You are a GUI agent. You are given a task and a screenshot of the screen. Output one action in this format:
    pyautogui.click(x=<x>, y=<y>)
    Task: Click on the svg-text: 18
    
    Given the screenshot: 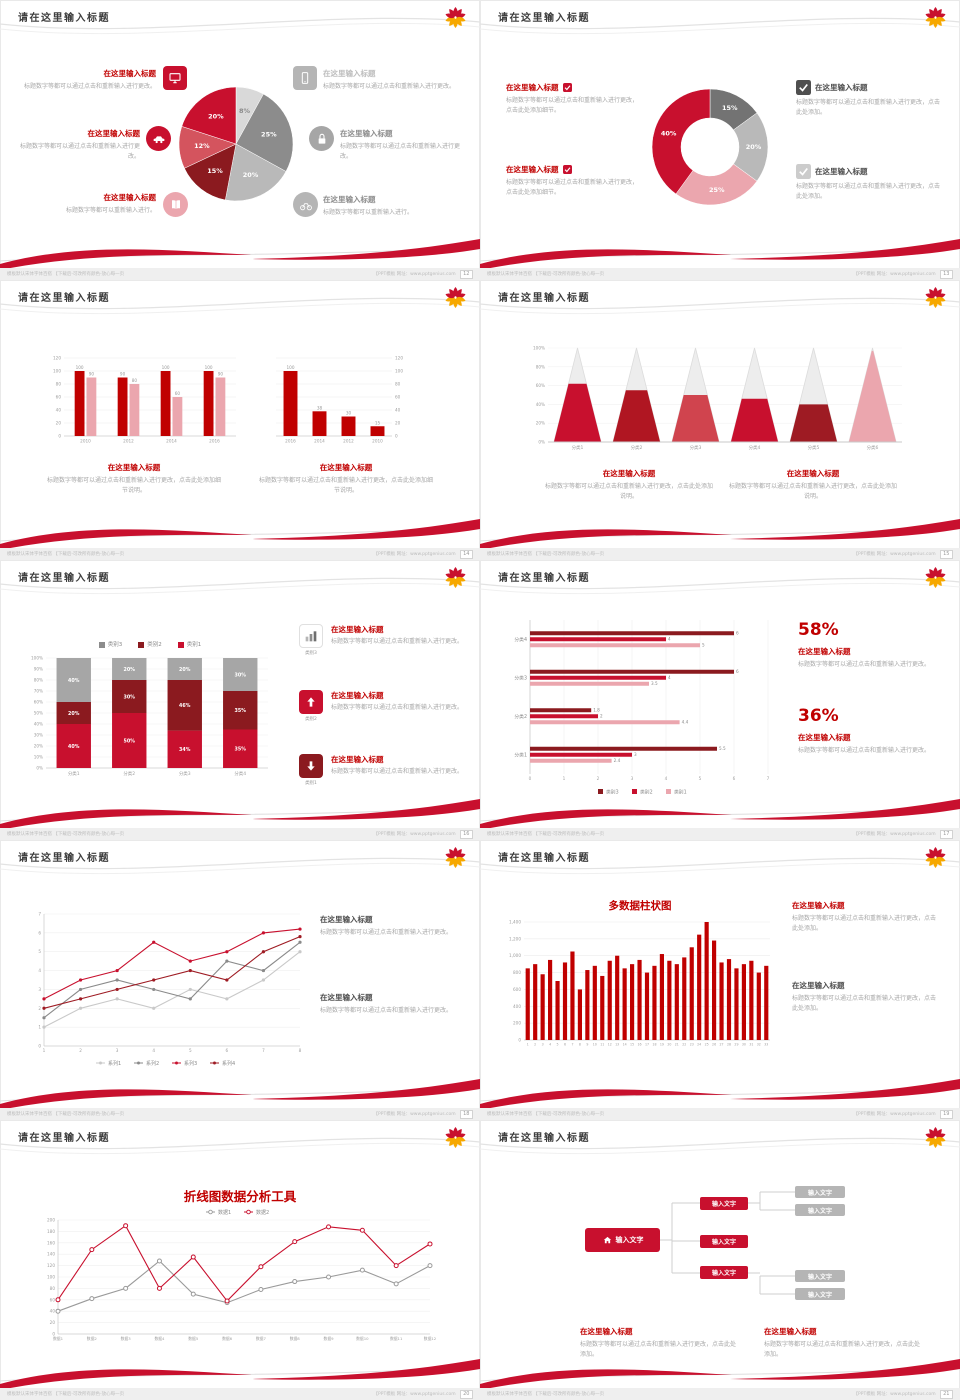 What is the action you would take?
    pyautogui.click(x=654, y=1045)
    